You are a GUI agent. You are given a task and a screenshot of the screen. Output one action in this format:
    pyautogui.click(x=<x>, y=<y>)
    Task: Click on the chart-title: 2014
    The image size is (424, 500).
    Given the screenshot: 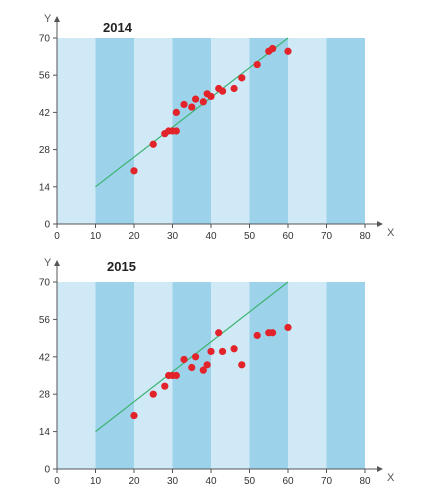 What is the action you would take?
    pyautogui.click(x=118, y=27)
    